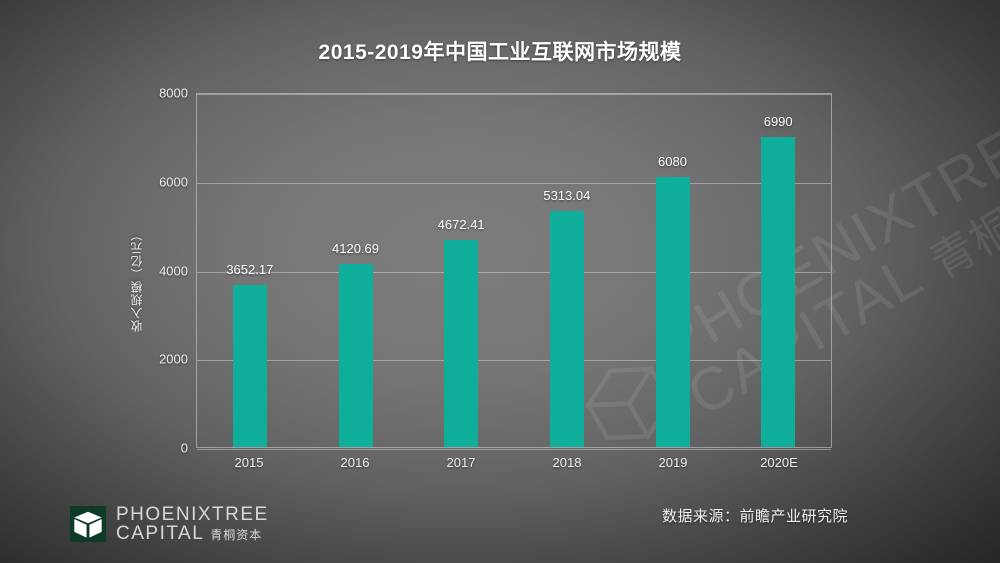 The image size is (1000, 563). Describe the element at coordinates (566, 329) in the screenshot. I see `bar-2018` at that location.